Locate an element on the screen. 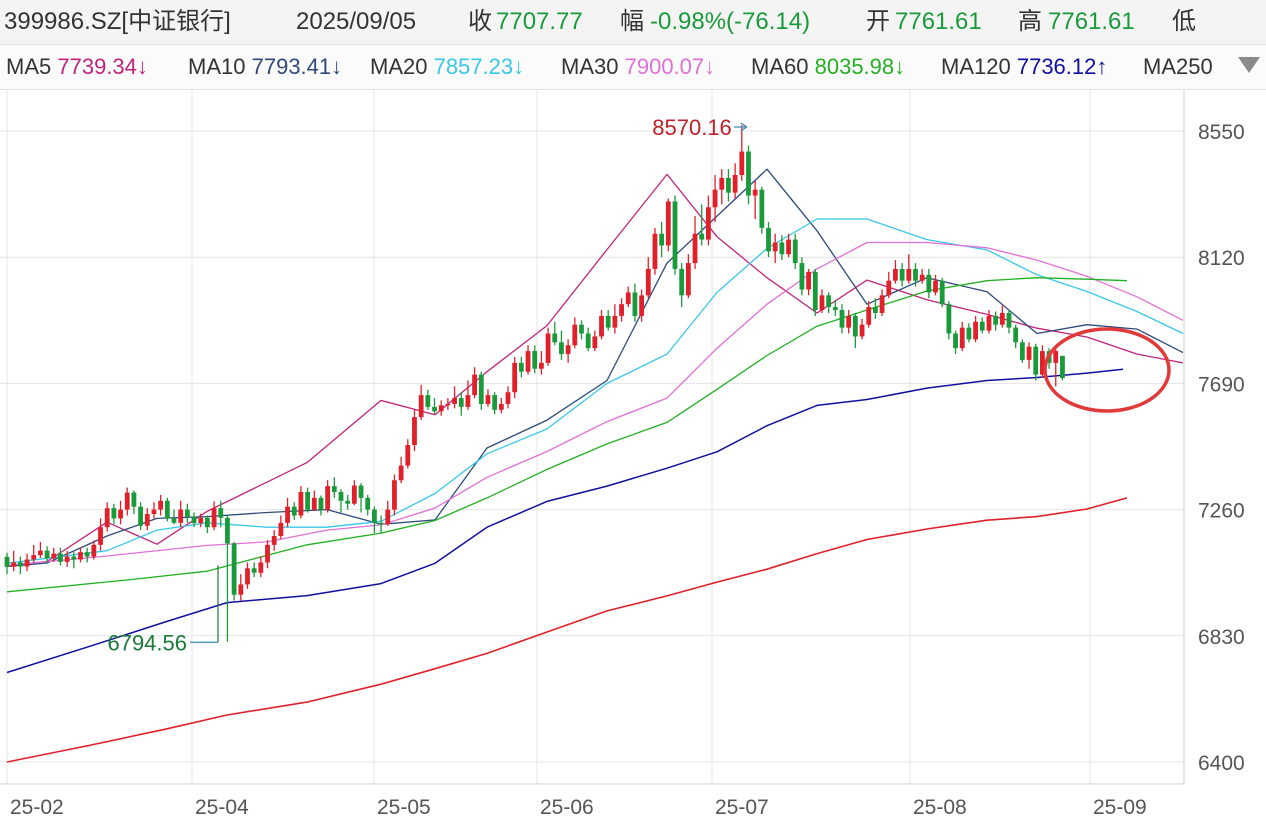 The image size is (1266, 826). y-tick-label: 6830 is located at coordinates (1221, 637).